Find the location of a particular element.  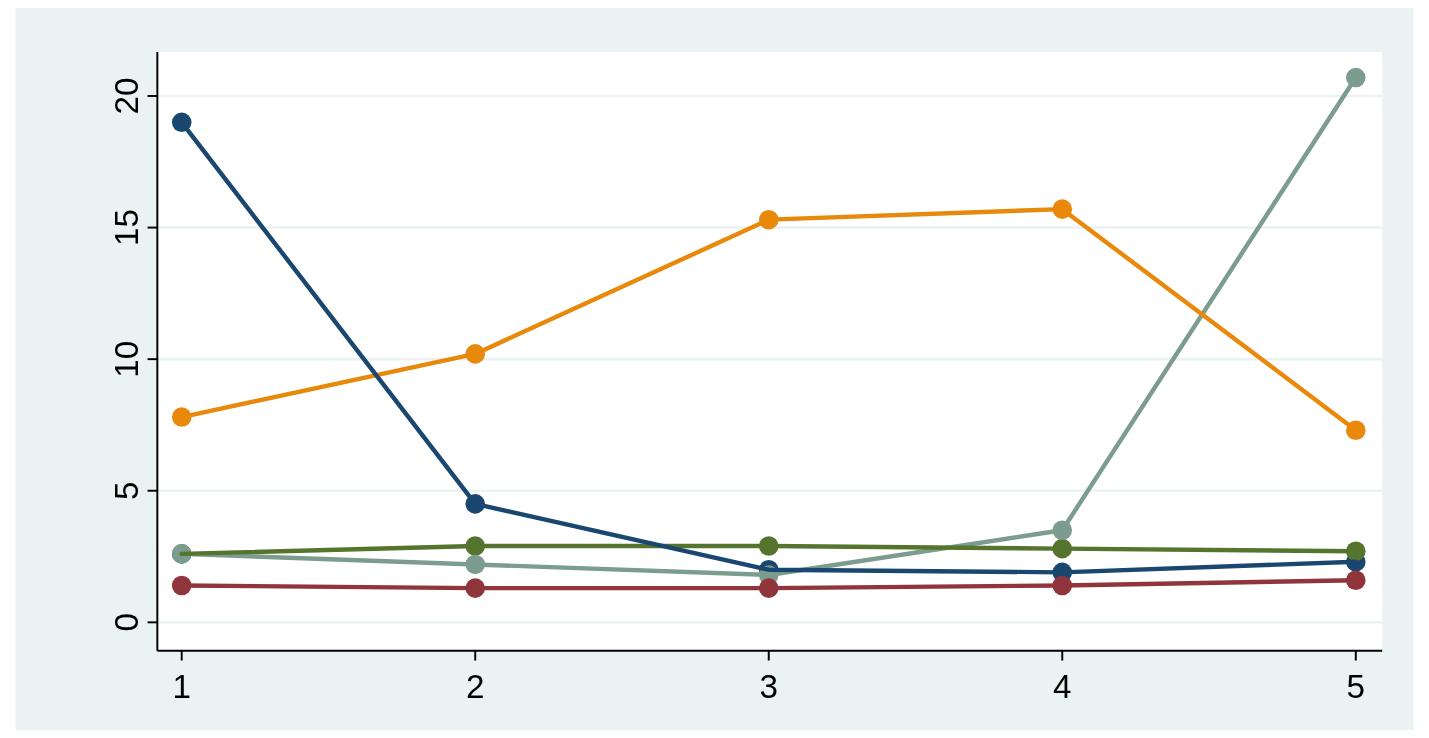

y-tick-label: 20 is located at coordinates (126, 96).